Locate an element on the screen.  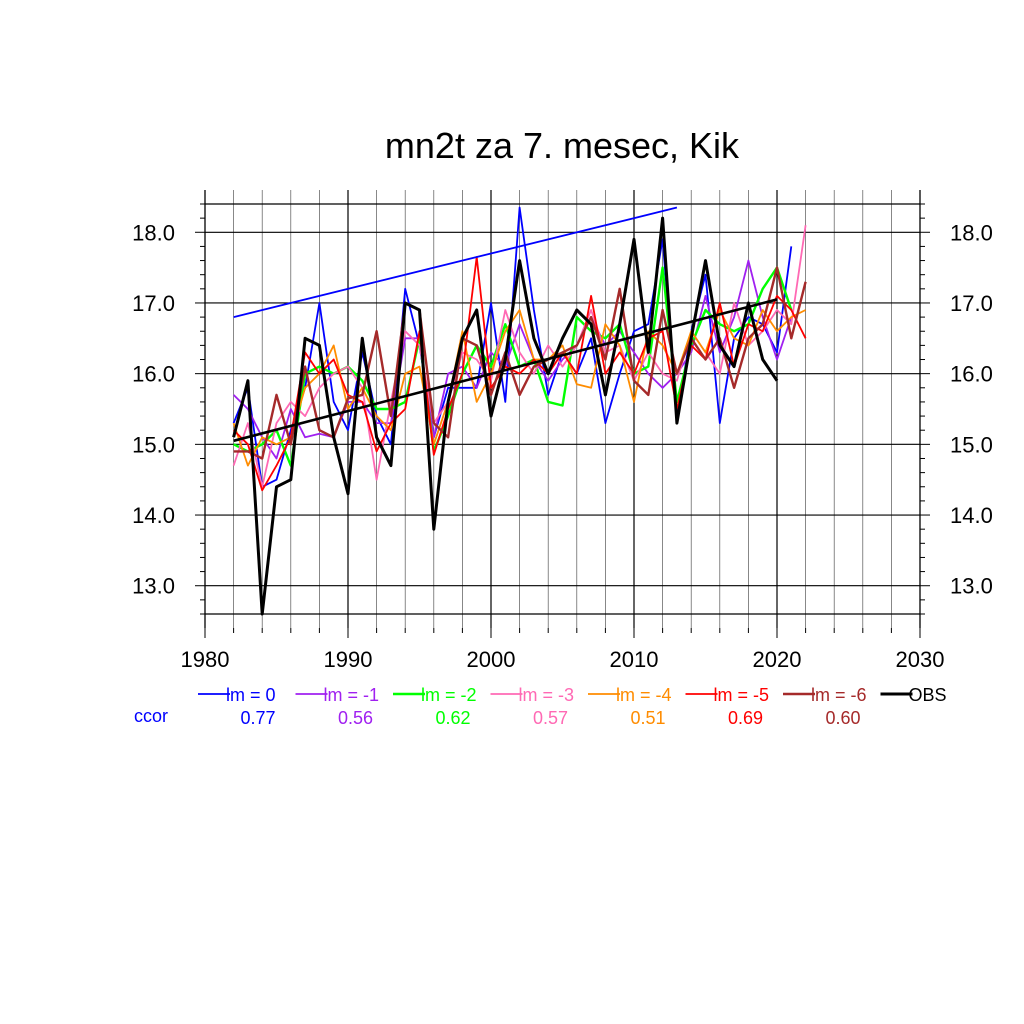
ccor-value-3: 0.57 is located at coordinates (550, 718).